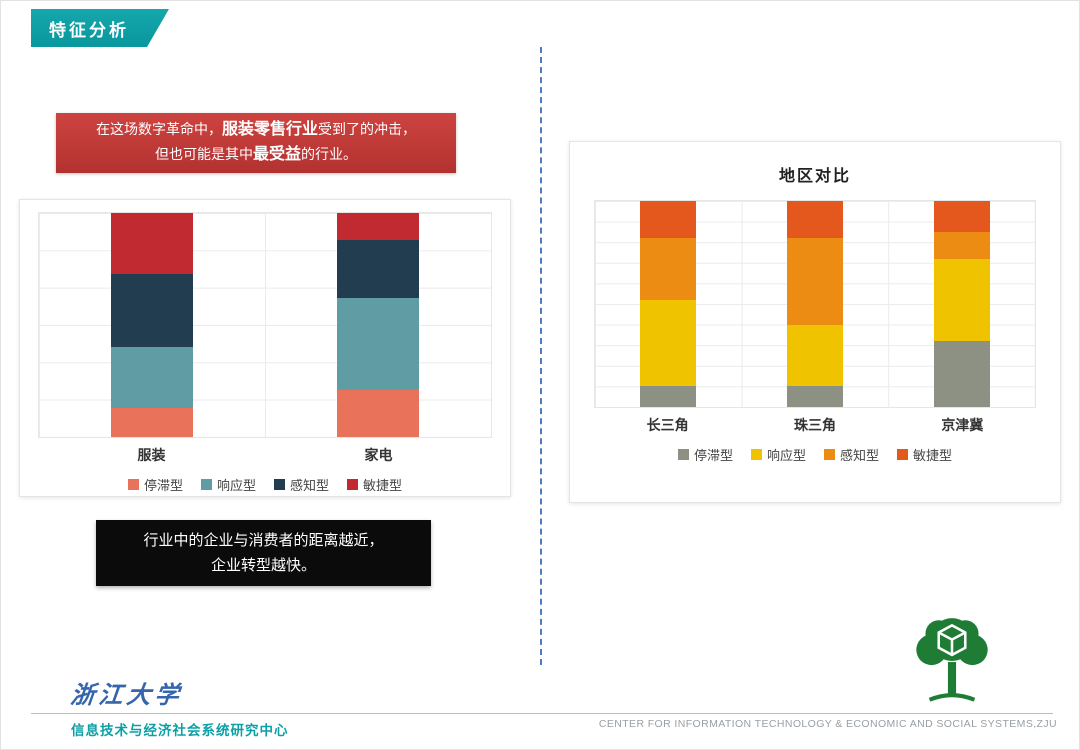  I want to click on category-label: 珠三角, so click(814, 425).